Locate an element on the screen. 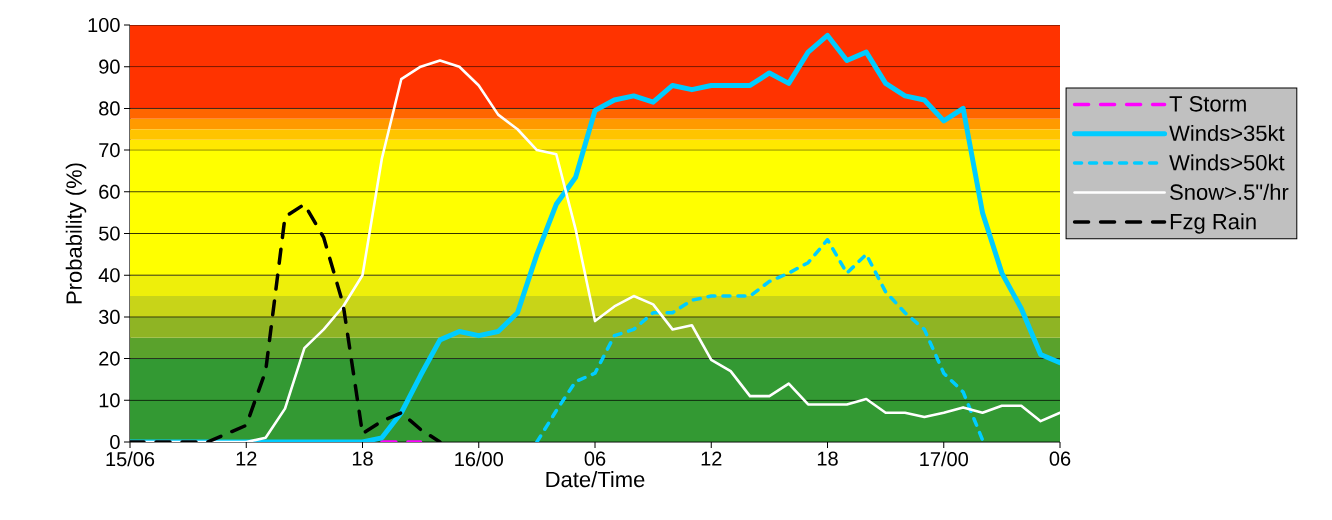 The width and height of the screenshot is (1332, 520). y-tick-label: 70 is located at coordinates (109, 150).